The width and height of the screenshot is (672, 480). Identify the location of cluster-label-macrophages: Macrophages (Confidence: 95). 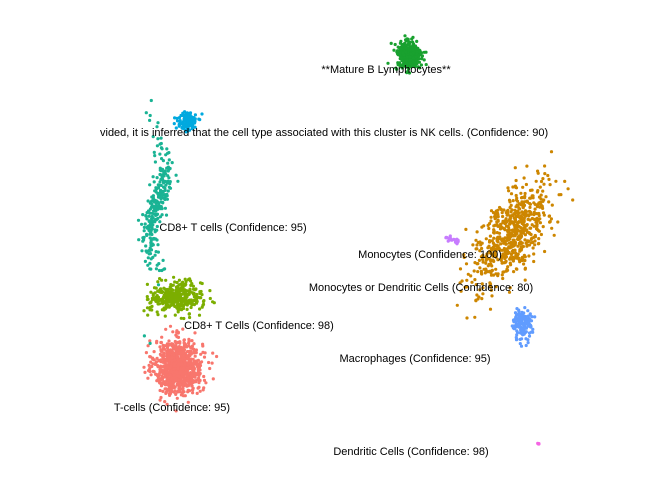
(414, 359).